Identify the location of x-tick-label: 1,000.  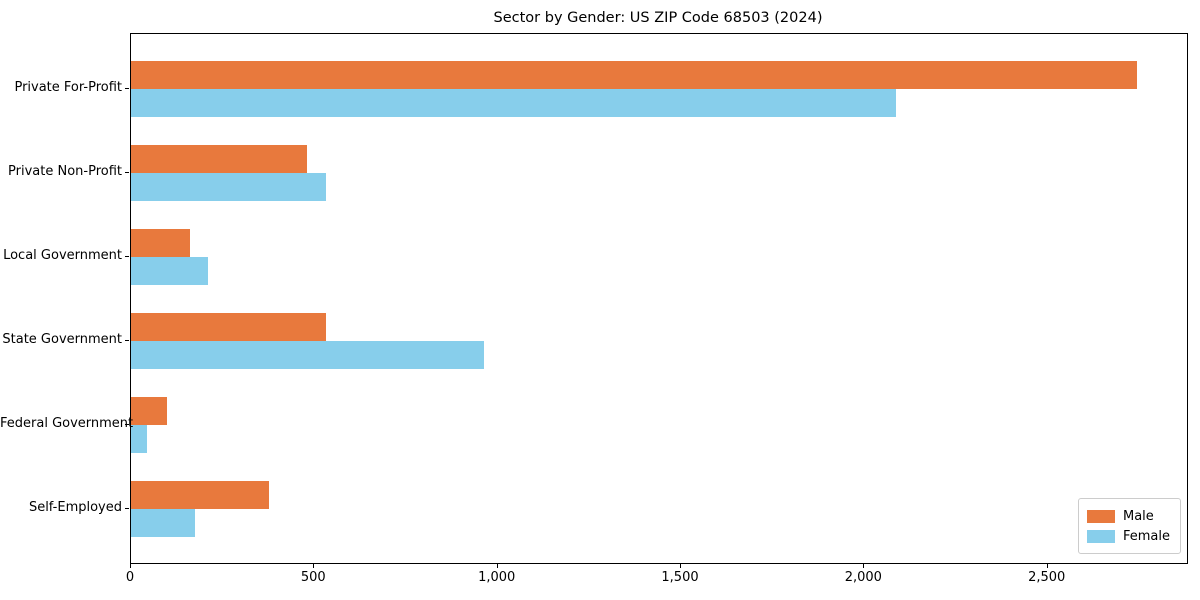
(497, 577).